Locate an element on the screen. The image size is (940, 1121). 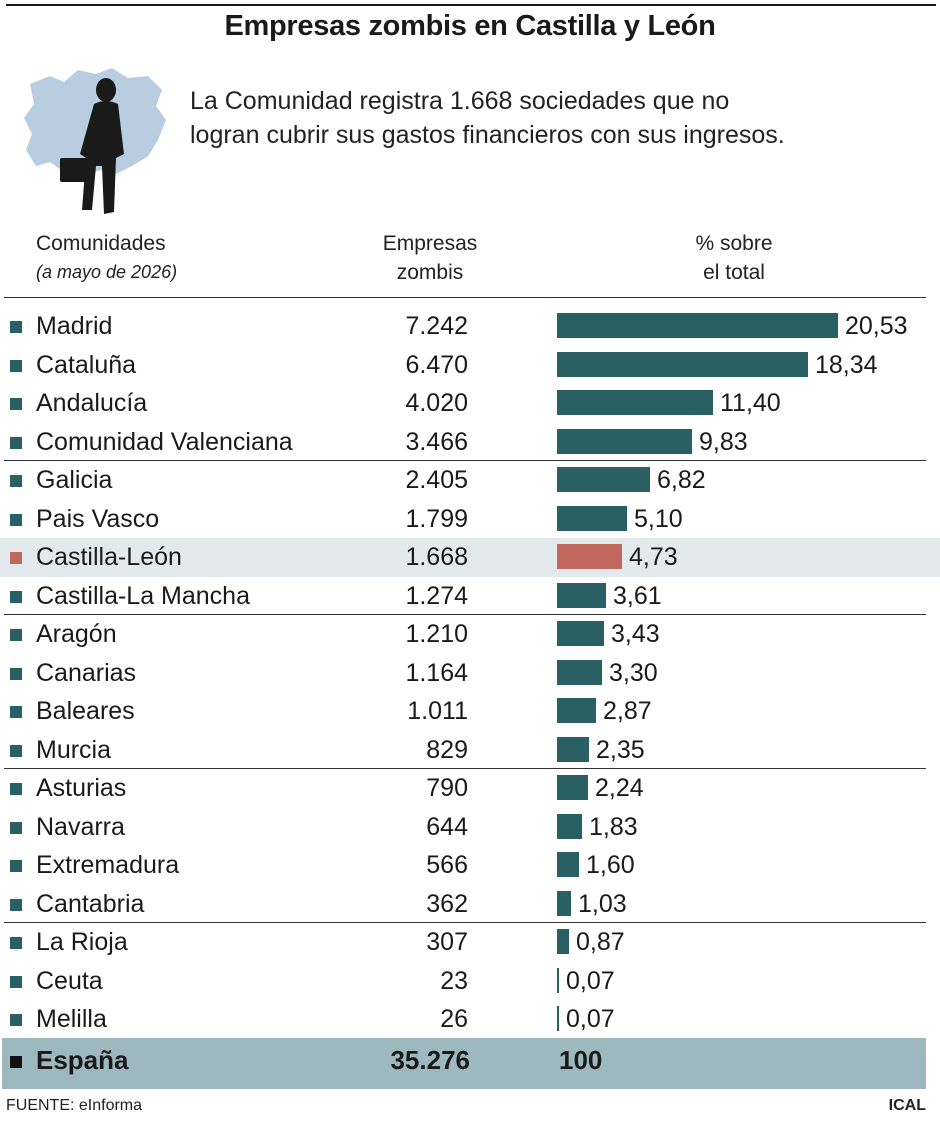
column-header-comunidades-label: Comunidades is located at coordinates (101, 243).